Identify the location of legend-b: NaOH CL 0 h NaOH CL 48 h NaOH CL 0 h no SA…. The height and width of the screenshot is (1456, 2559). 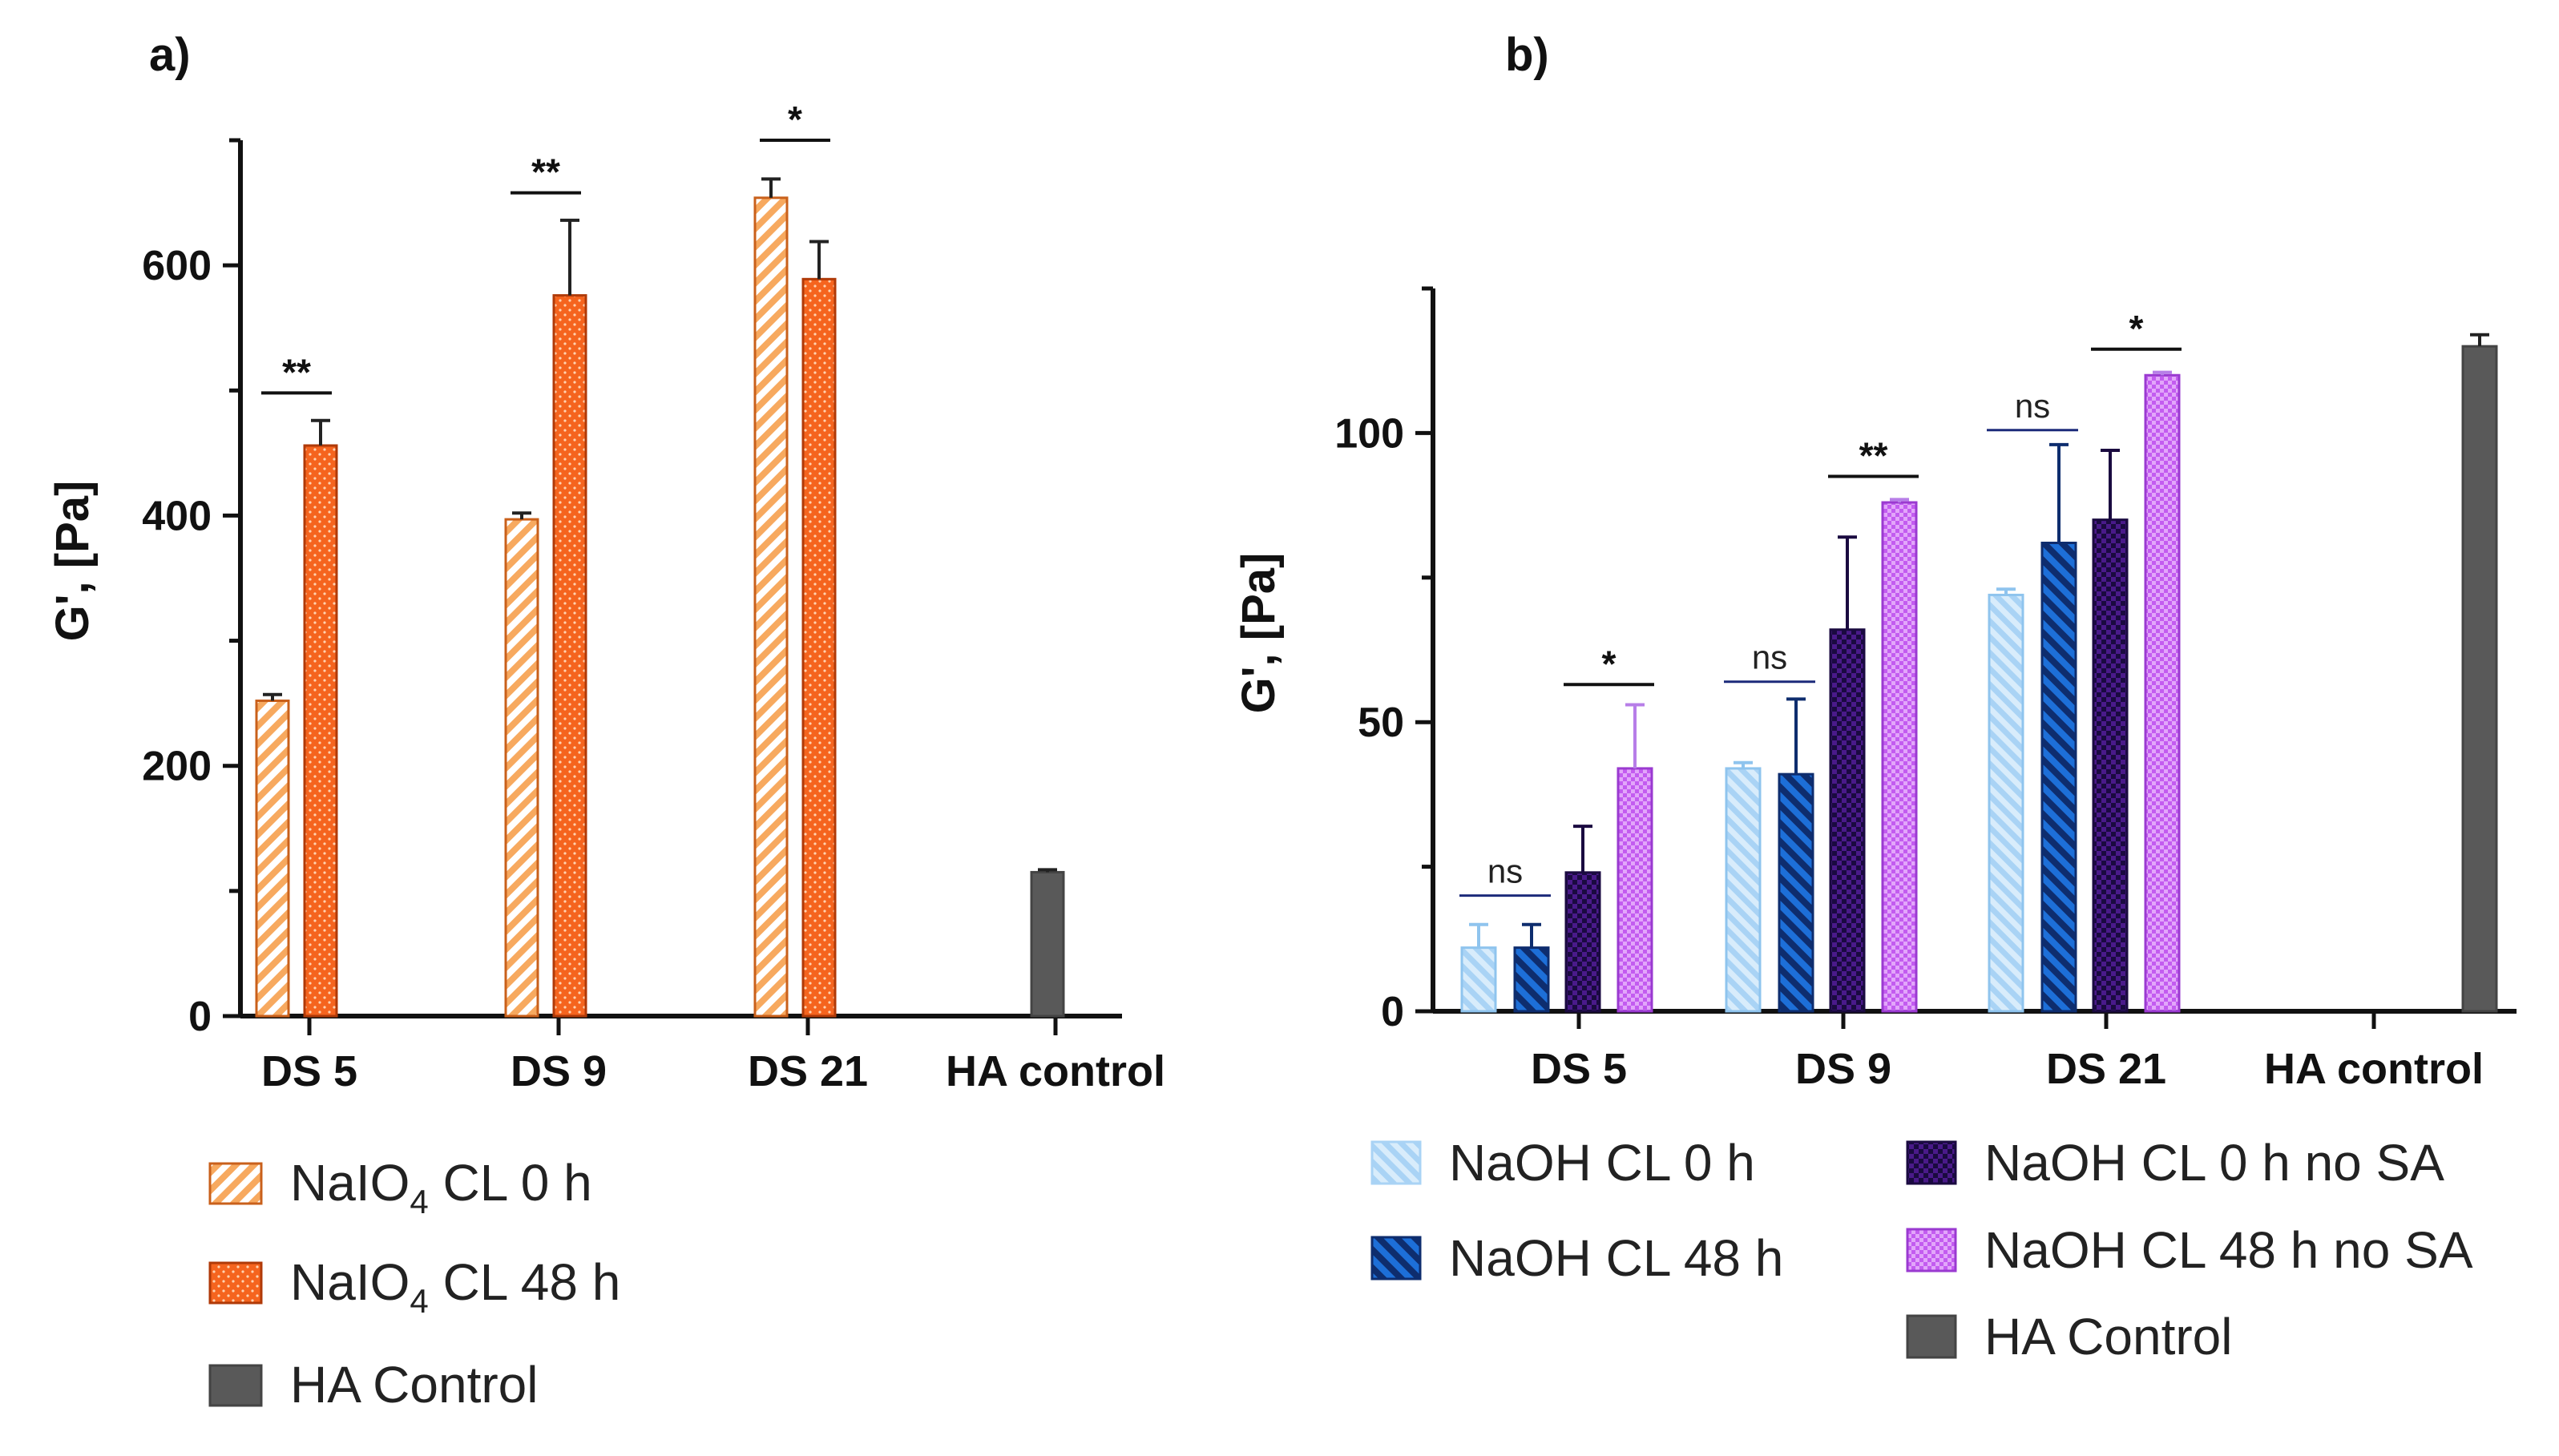
(1921, 1249).